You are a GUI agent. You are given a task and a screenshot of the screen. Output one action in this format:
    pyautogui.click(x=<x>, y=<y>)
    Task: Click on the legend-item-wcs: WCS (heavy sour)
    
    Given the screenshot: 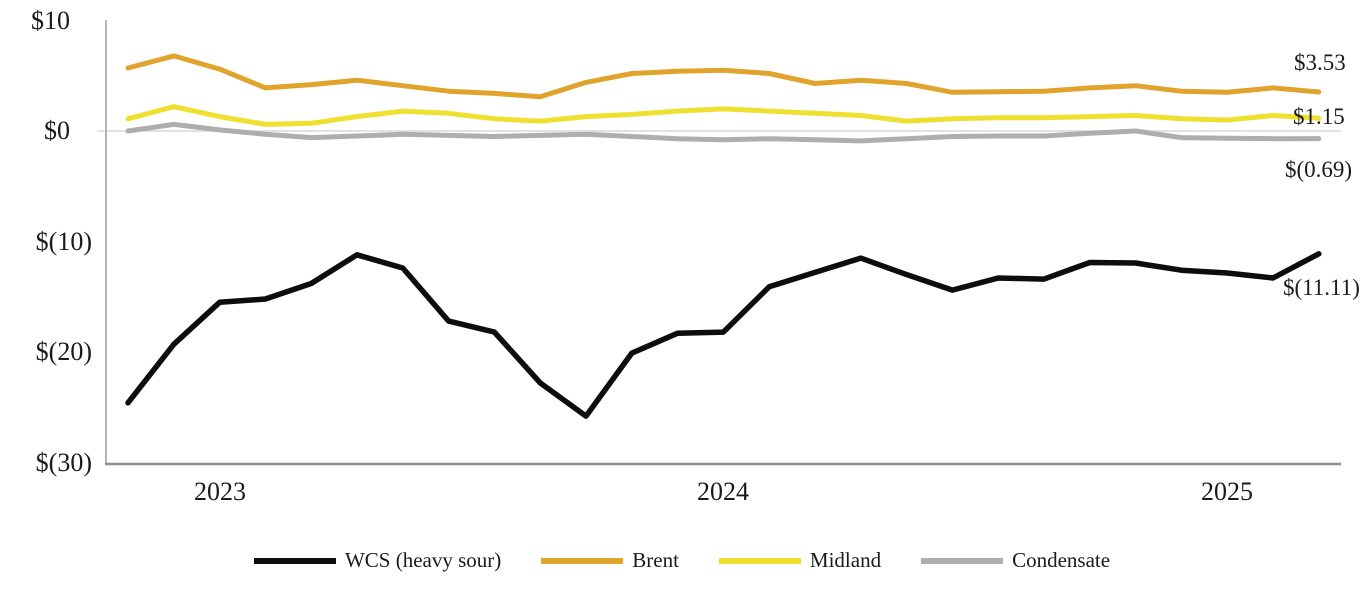 What is the action you would take?
    pyautogui.click(x=377, y=560)
    